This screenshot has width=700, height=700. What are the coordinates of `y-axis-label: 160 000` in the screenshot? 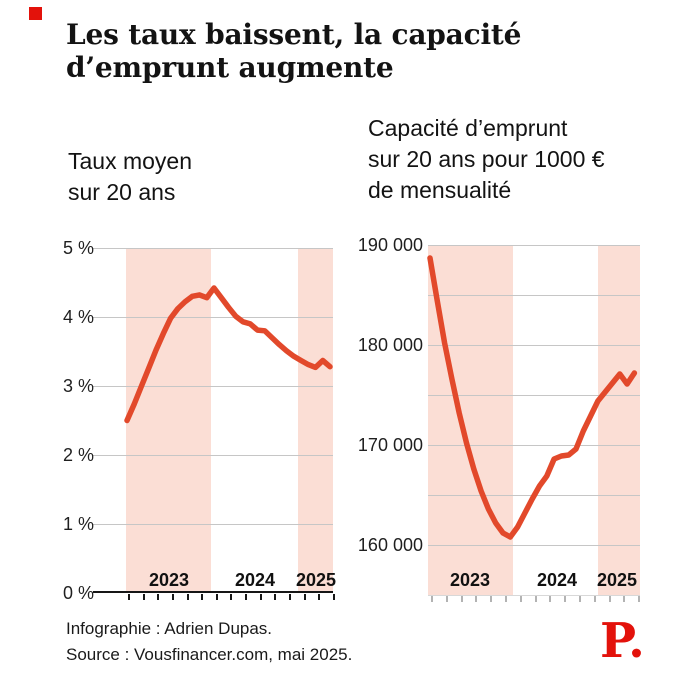 It's located at (390, 545).